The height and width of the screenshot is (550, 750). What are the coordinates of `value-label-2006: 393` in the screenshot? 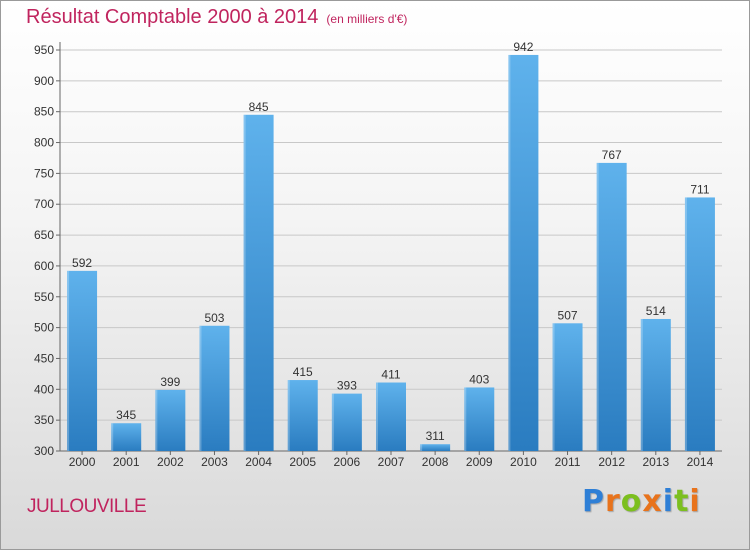 It's located at (347, 386).